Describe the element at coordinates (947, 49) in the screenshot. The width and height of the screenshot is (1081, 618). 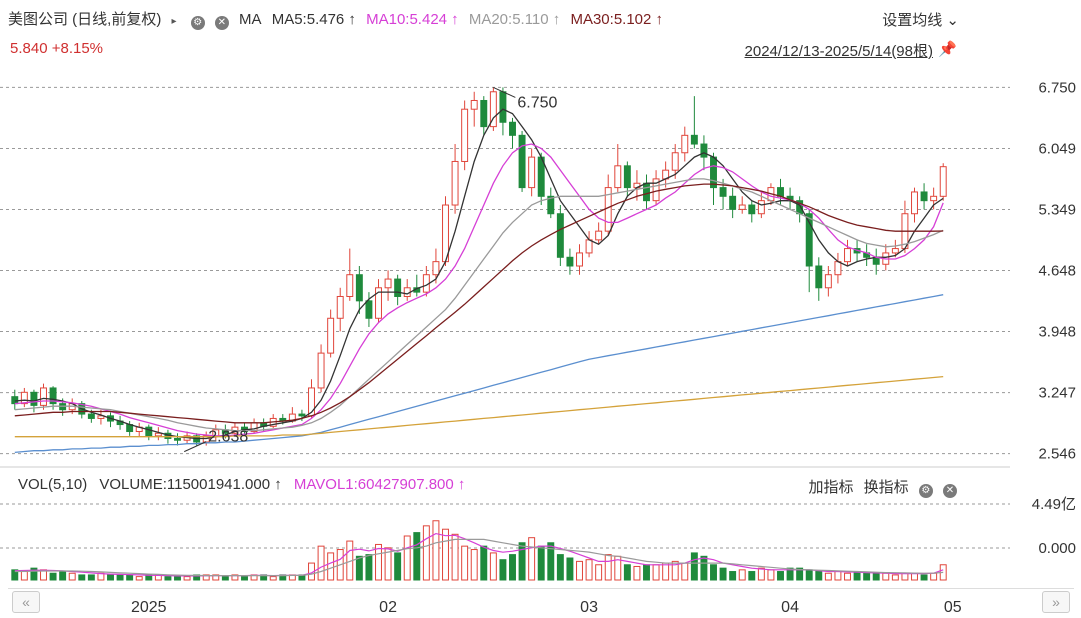
I see `pin-icon: 📌` at that location.